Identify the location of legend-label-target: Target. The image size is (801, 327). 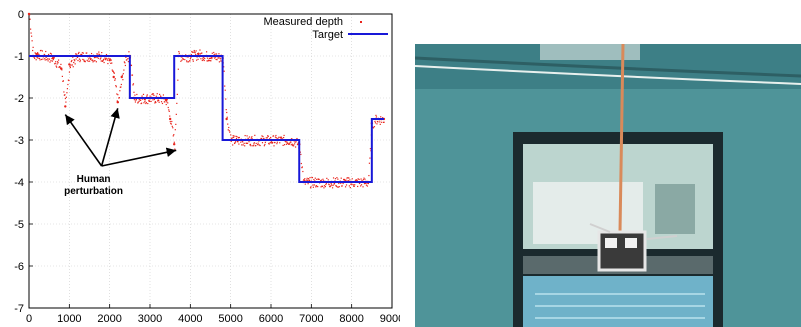
(327, 35).